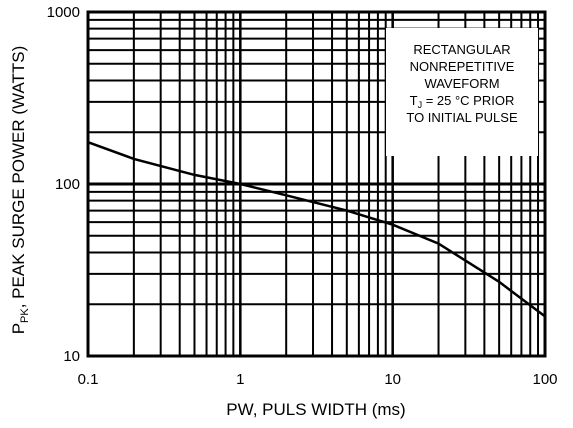  What do you see at coordinates (63, 12) in the screenshot?
I see `y-tick-label: 1000` at bounding box center [63, 12].